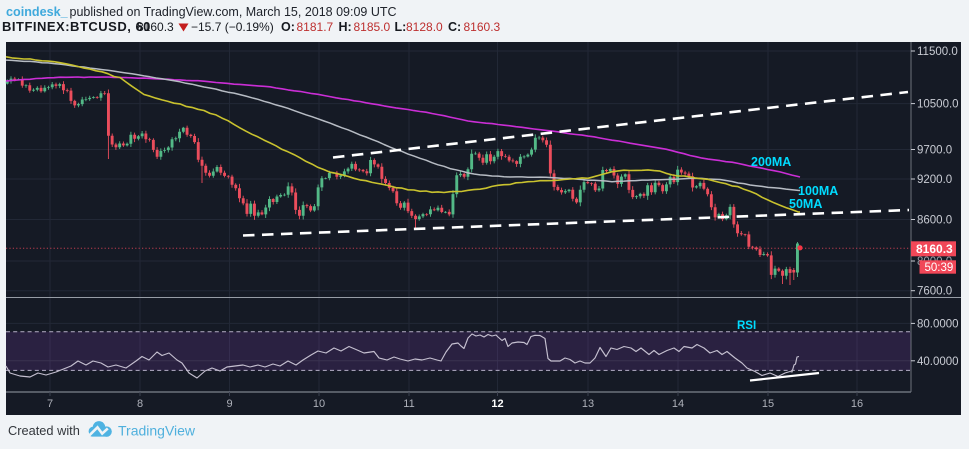 The height and width of the screenshot is (449, 969). Describe the element at coordinates (938, 105) in the screenshot. I see `svg-text: 10500.0` at that location.